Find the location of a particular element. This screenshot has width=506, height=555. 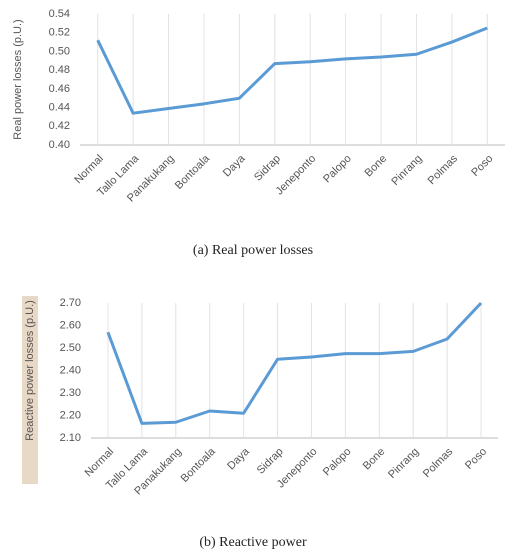

y-tick-label: 0.48 is located at coordinates (59, 70).